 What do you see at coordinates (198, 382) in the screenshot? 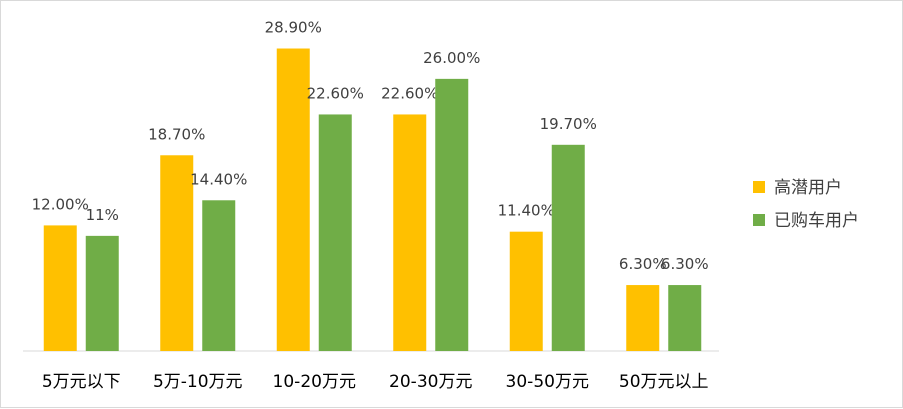
I see `x-tick-label-2: 5万-10万元` at bounding box center [198, 382].